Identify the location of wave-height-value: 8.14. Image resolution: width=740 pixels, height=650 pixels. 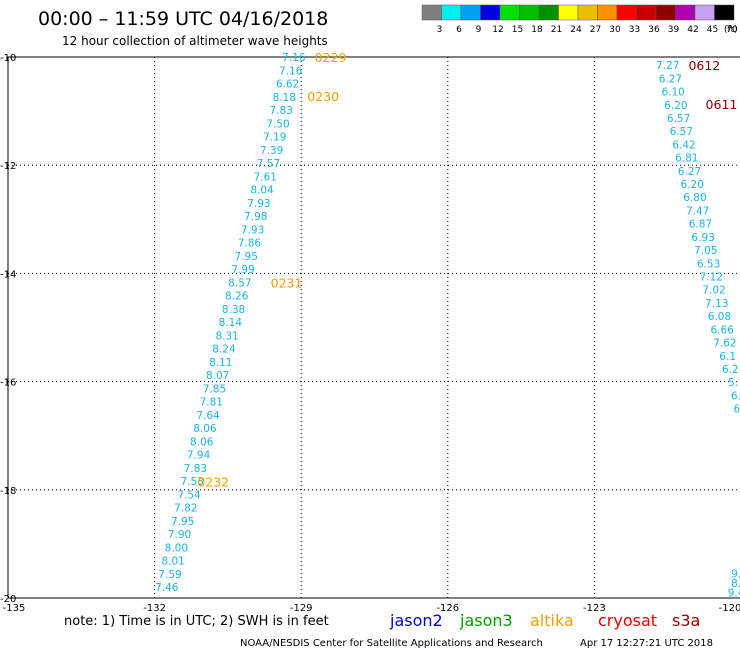
(231, 323).